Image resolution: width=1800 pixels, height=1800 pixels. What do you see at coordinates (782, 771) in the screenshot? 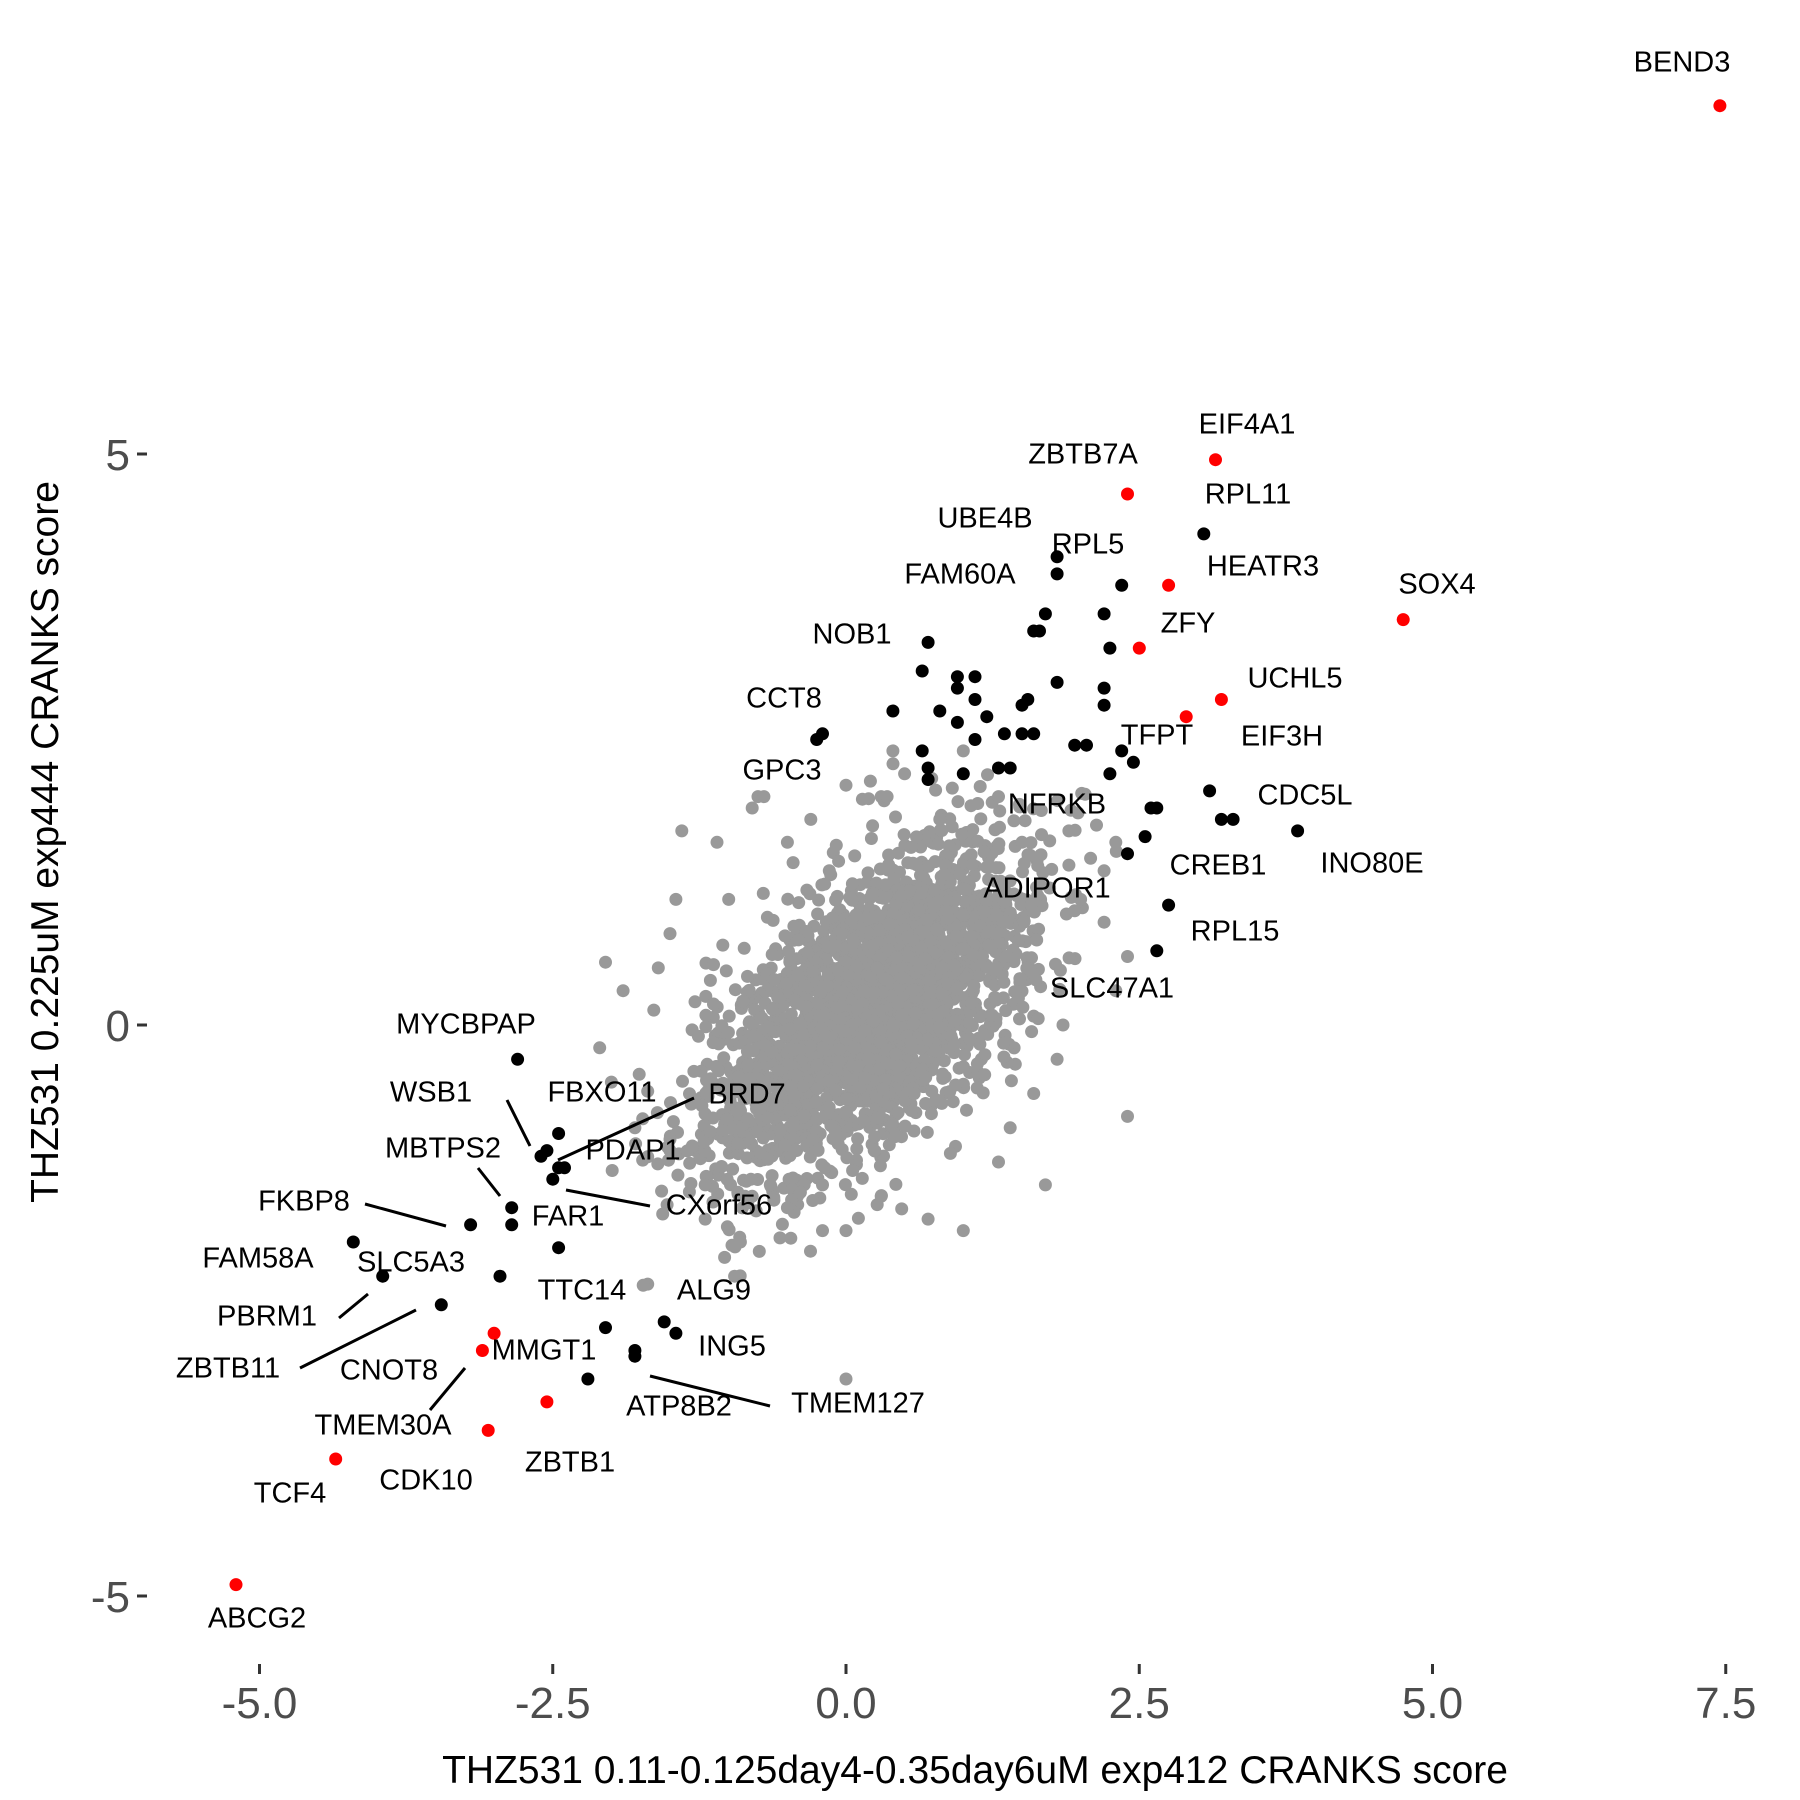
I see `label-gpc3: GPC3` at bounding box center [782, 771].